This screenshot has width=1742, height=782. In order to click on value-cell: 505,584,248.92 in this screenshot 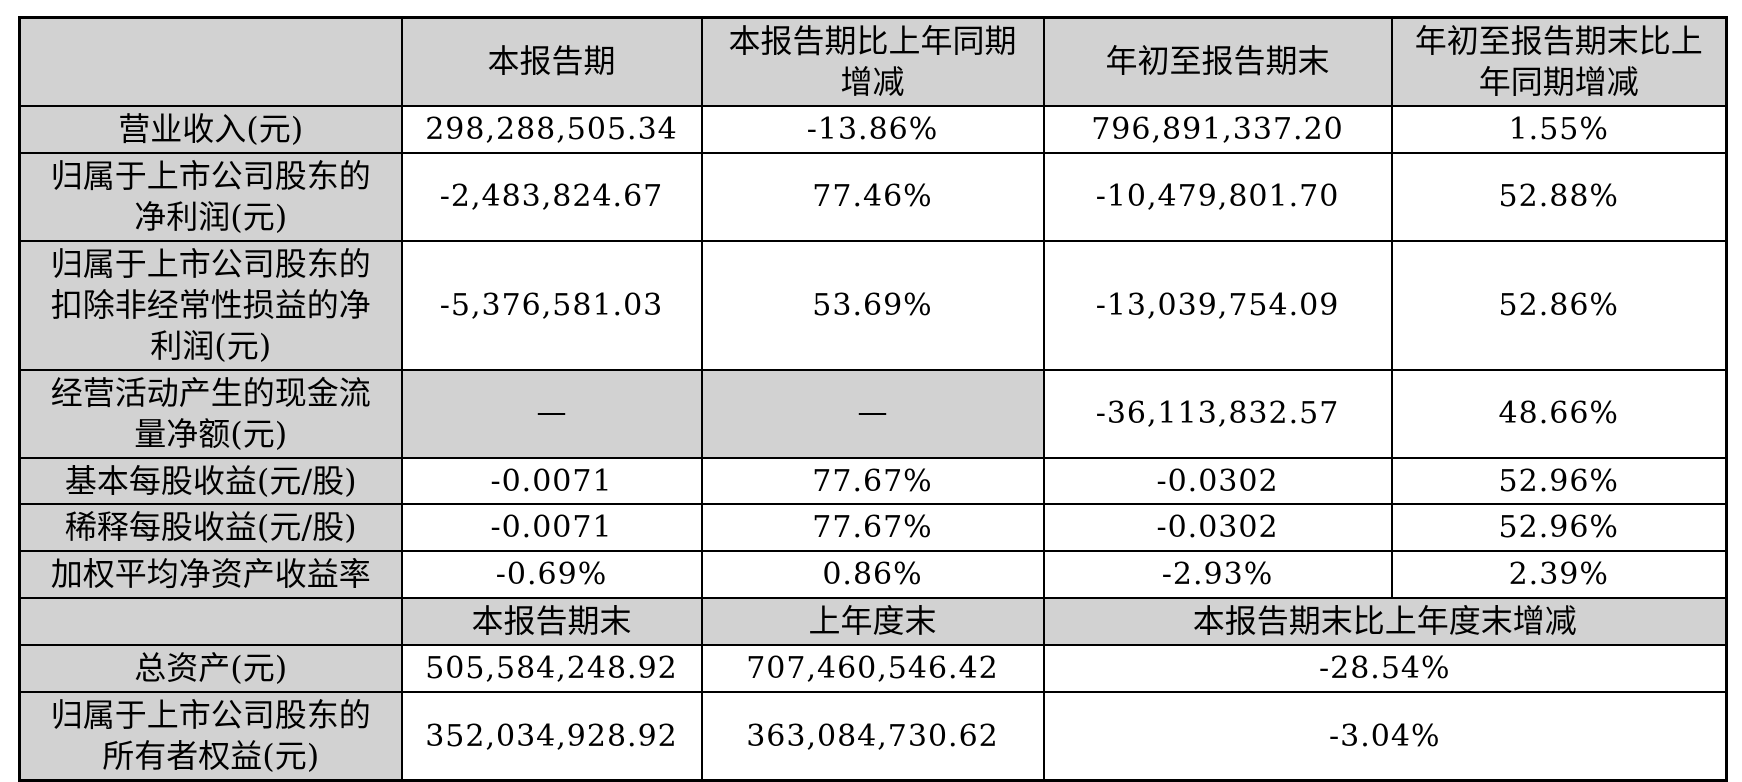, I will do `click(551, 669)`.